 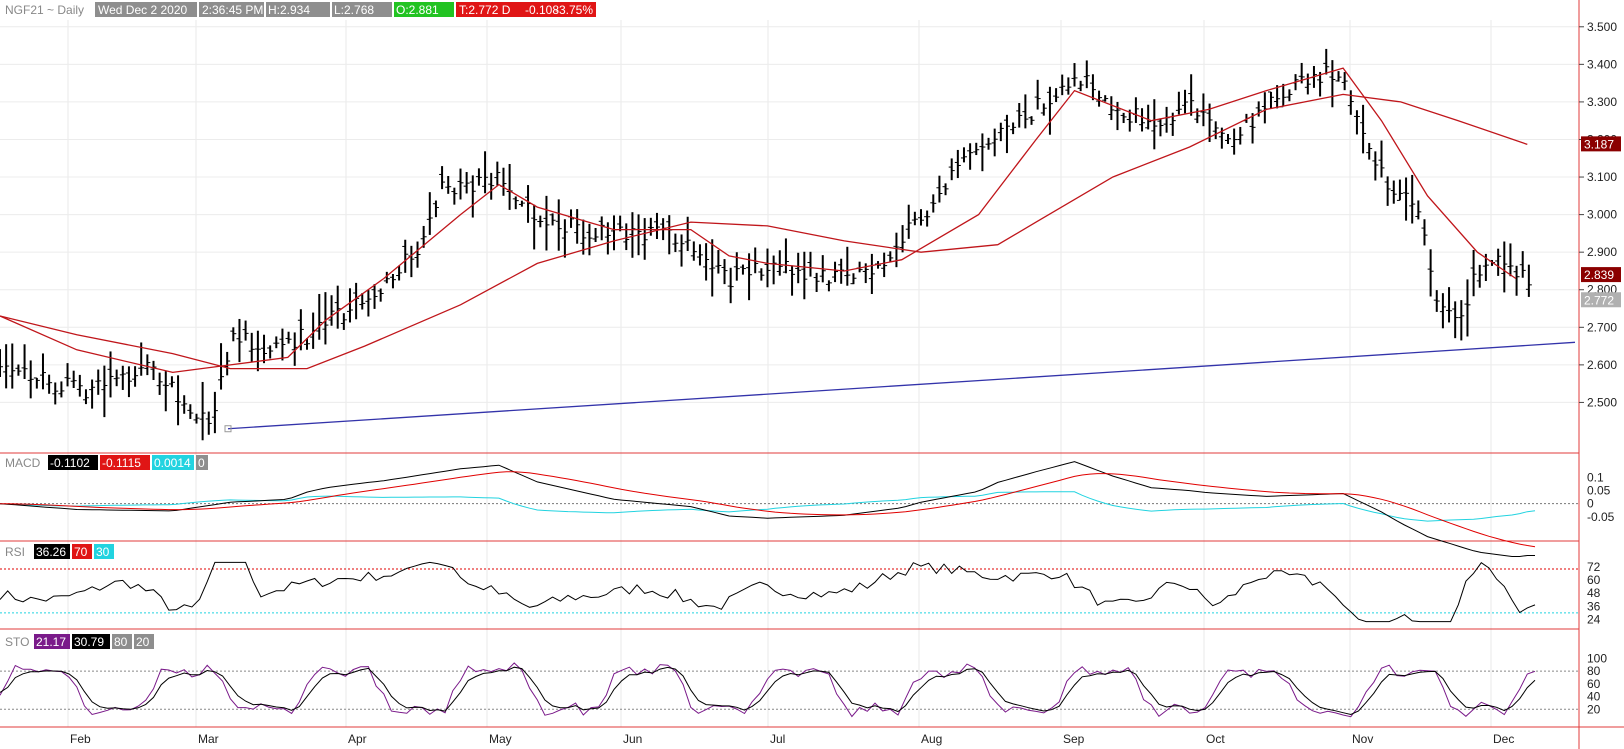 I want to click on sto-d-line, so click(x=768, y=691).